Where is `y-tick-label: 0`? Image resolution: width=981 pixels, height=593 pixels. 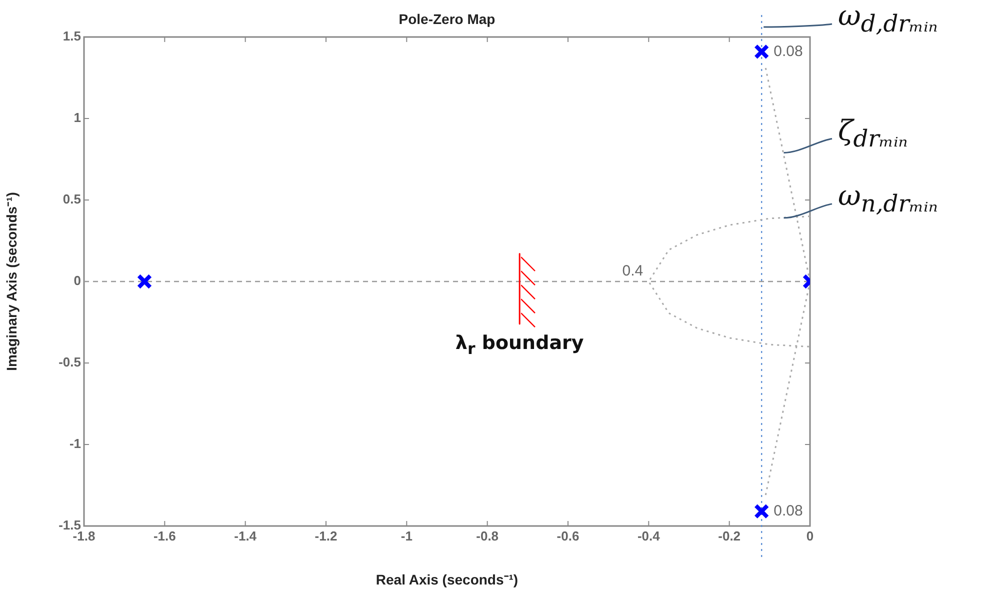
y-tick-label: 0 is located at coordinates (77, 280).